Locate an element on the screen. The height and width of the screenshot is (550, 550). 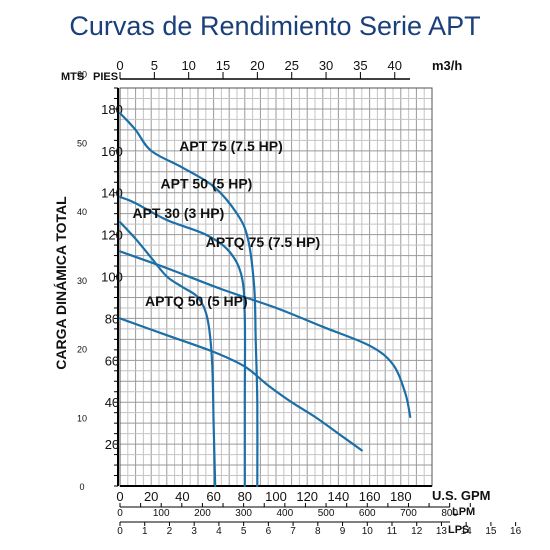
gpm-unit-label: U.S. GPM is located at coordinates (461, 495).